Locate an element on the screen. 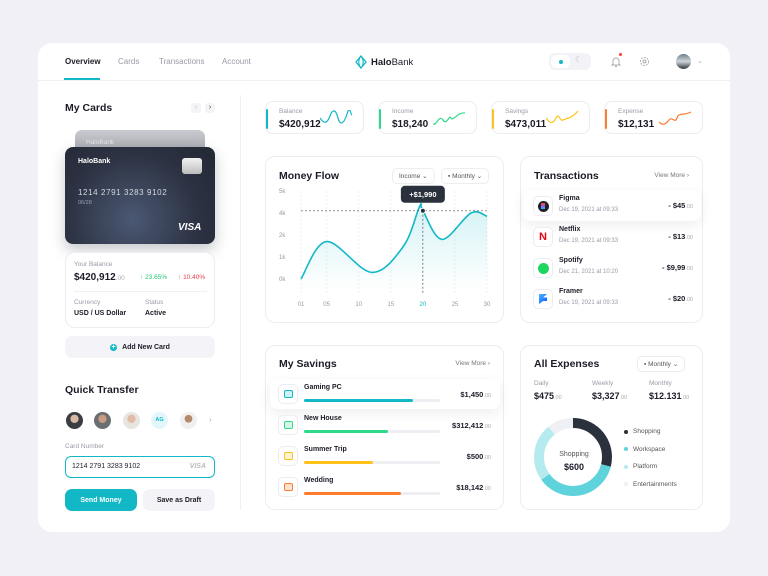  tab-overview: Overview is located at coordinates (83, 61).